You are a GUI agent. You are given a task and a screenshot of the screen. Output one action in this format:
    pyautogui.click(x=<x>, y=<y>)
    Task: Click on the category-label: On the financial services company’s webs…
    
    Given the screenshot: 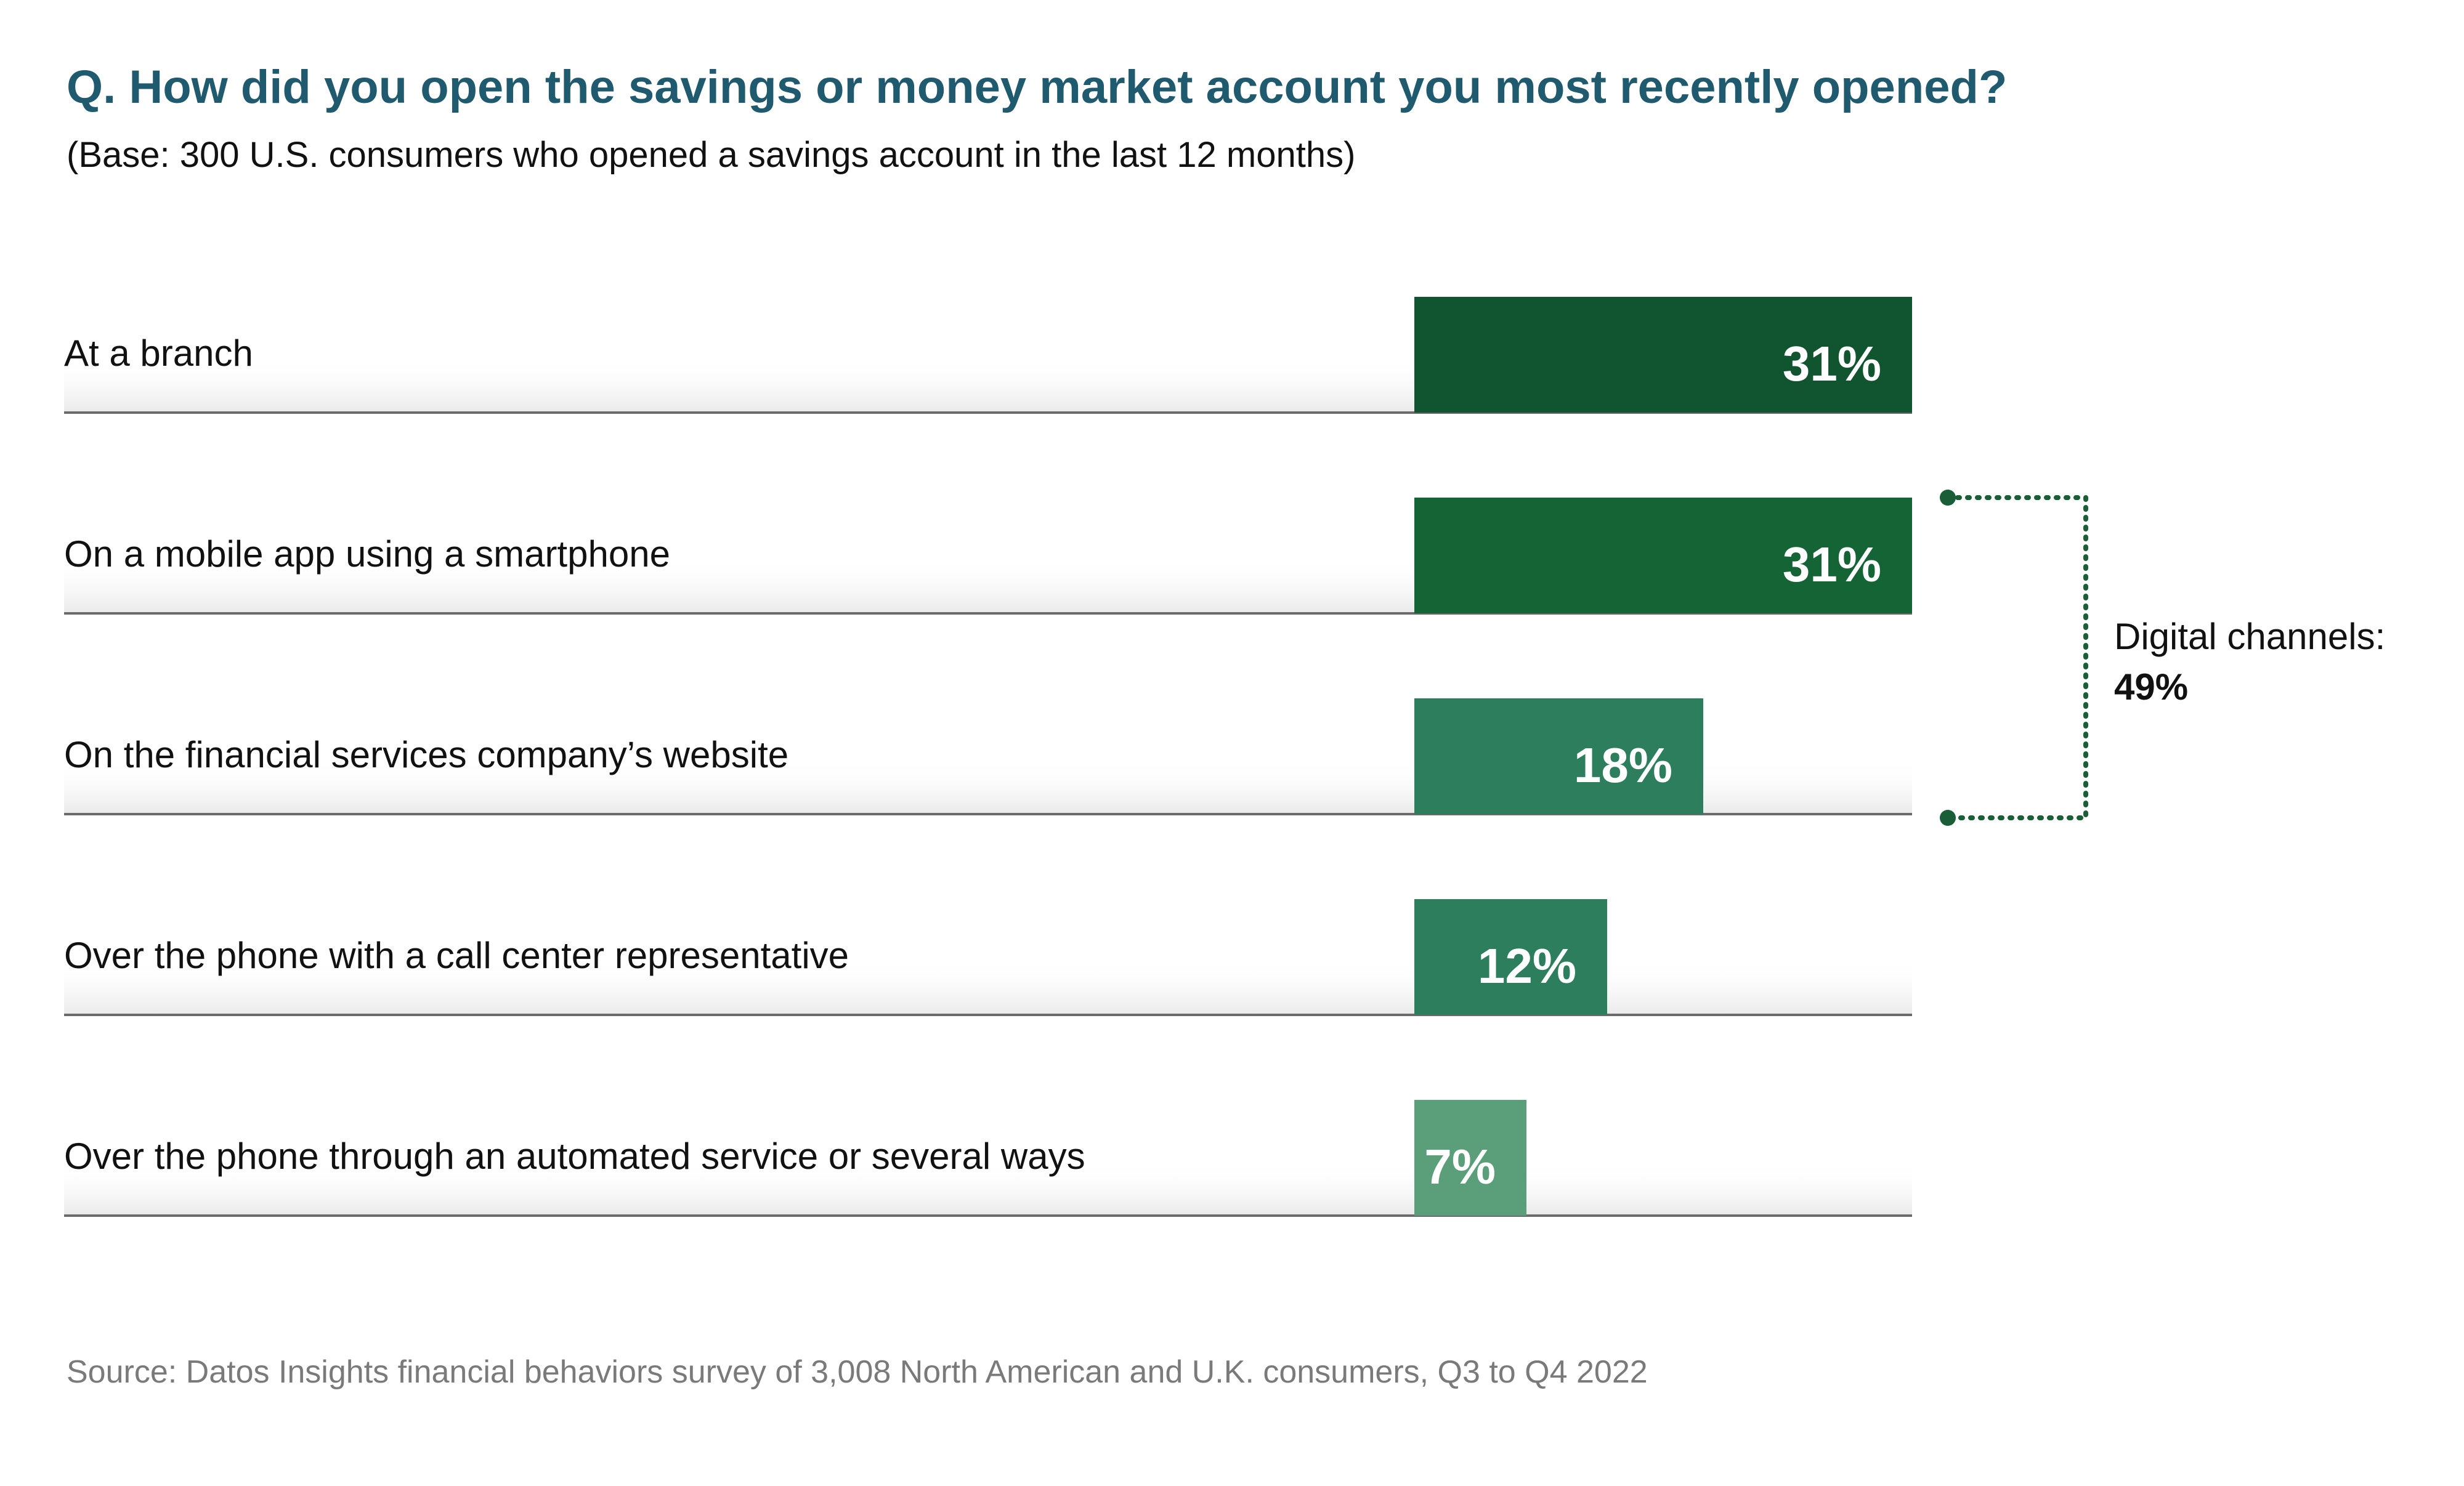 What is the action you would take?
    pyautogui.click(x=426, y=755)
    